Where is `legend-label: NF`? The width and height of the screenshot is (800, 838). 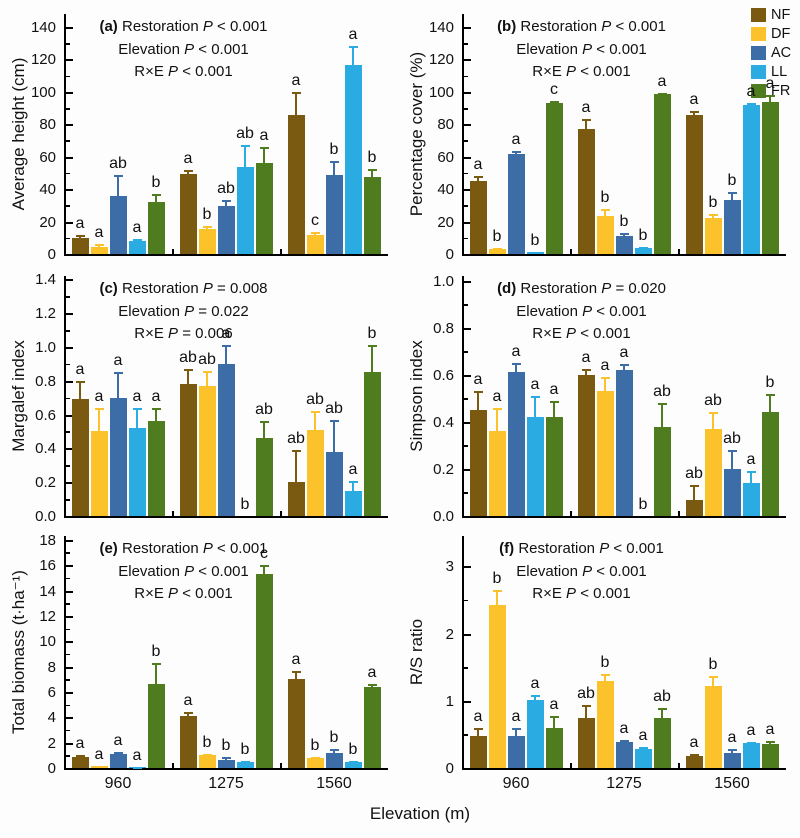
legend-label: NF is located at coordinates (781, 14).